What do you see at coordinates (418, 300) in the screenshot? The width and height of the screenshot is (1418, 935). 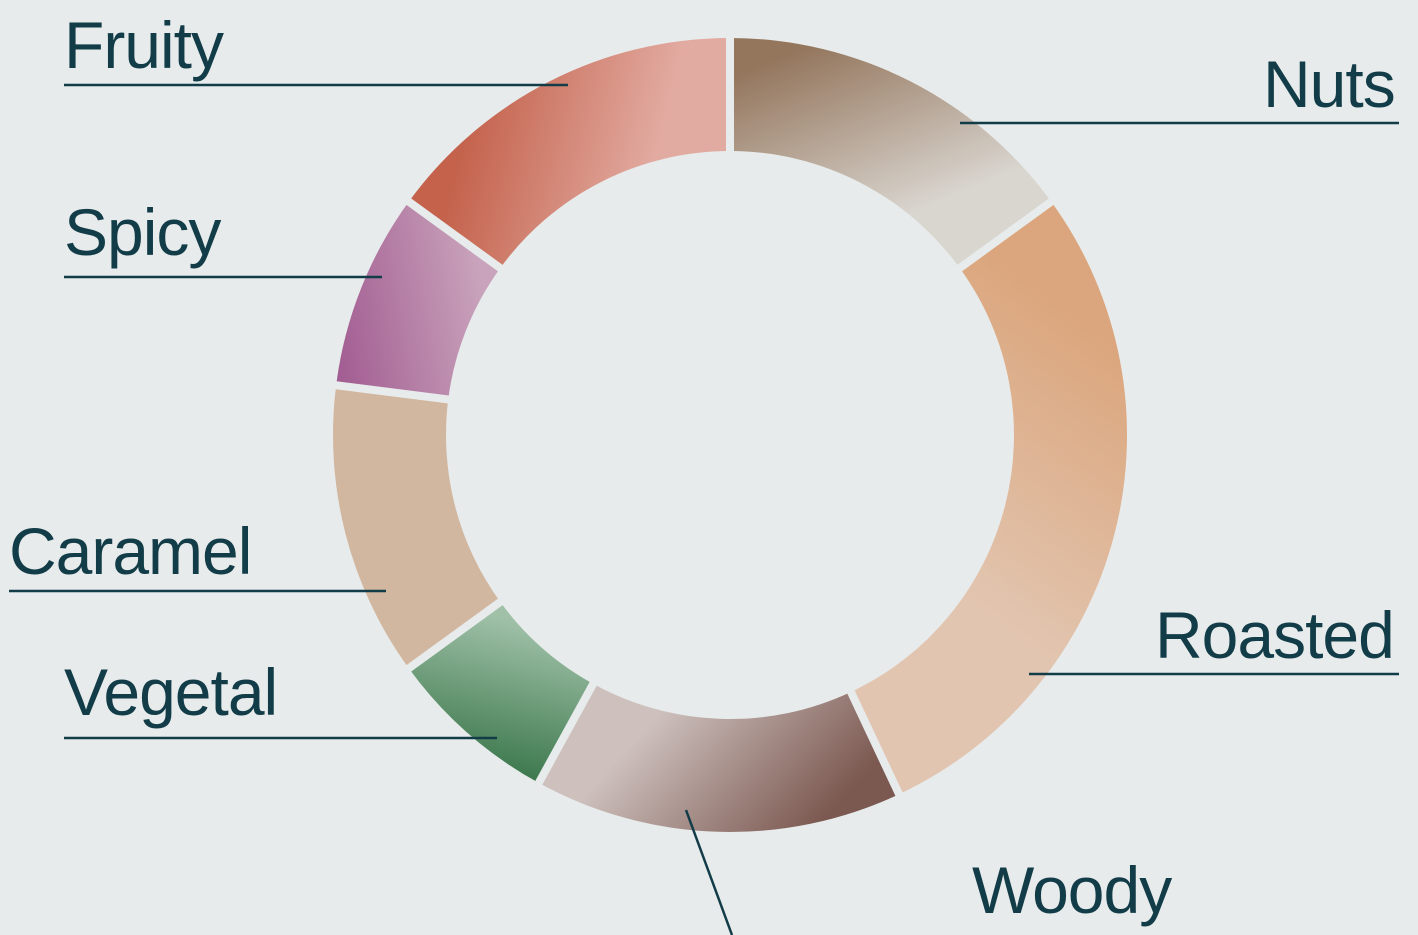 I see `slice-spicy` at bounding box center [418, 300].